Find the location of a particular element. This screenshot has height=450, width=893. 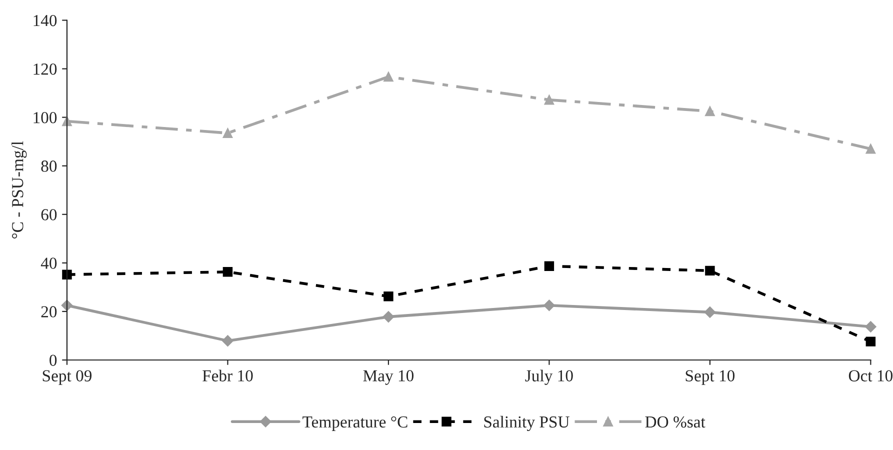

y-tick-label: 100 is located at coordinates (45, 118).